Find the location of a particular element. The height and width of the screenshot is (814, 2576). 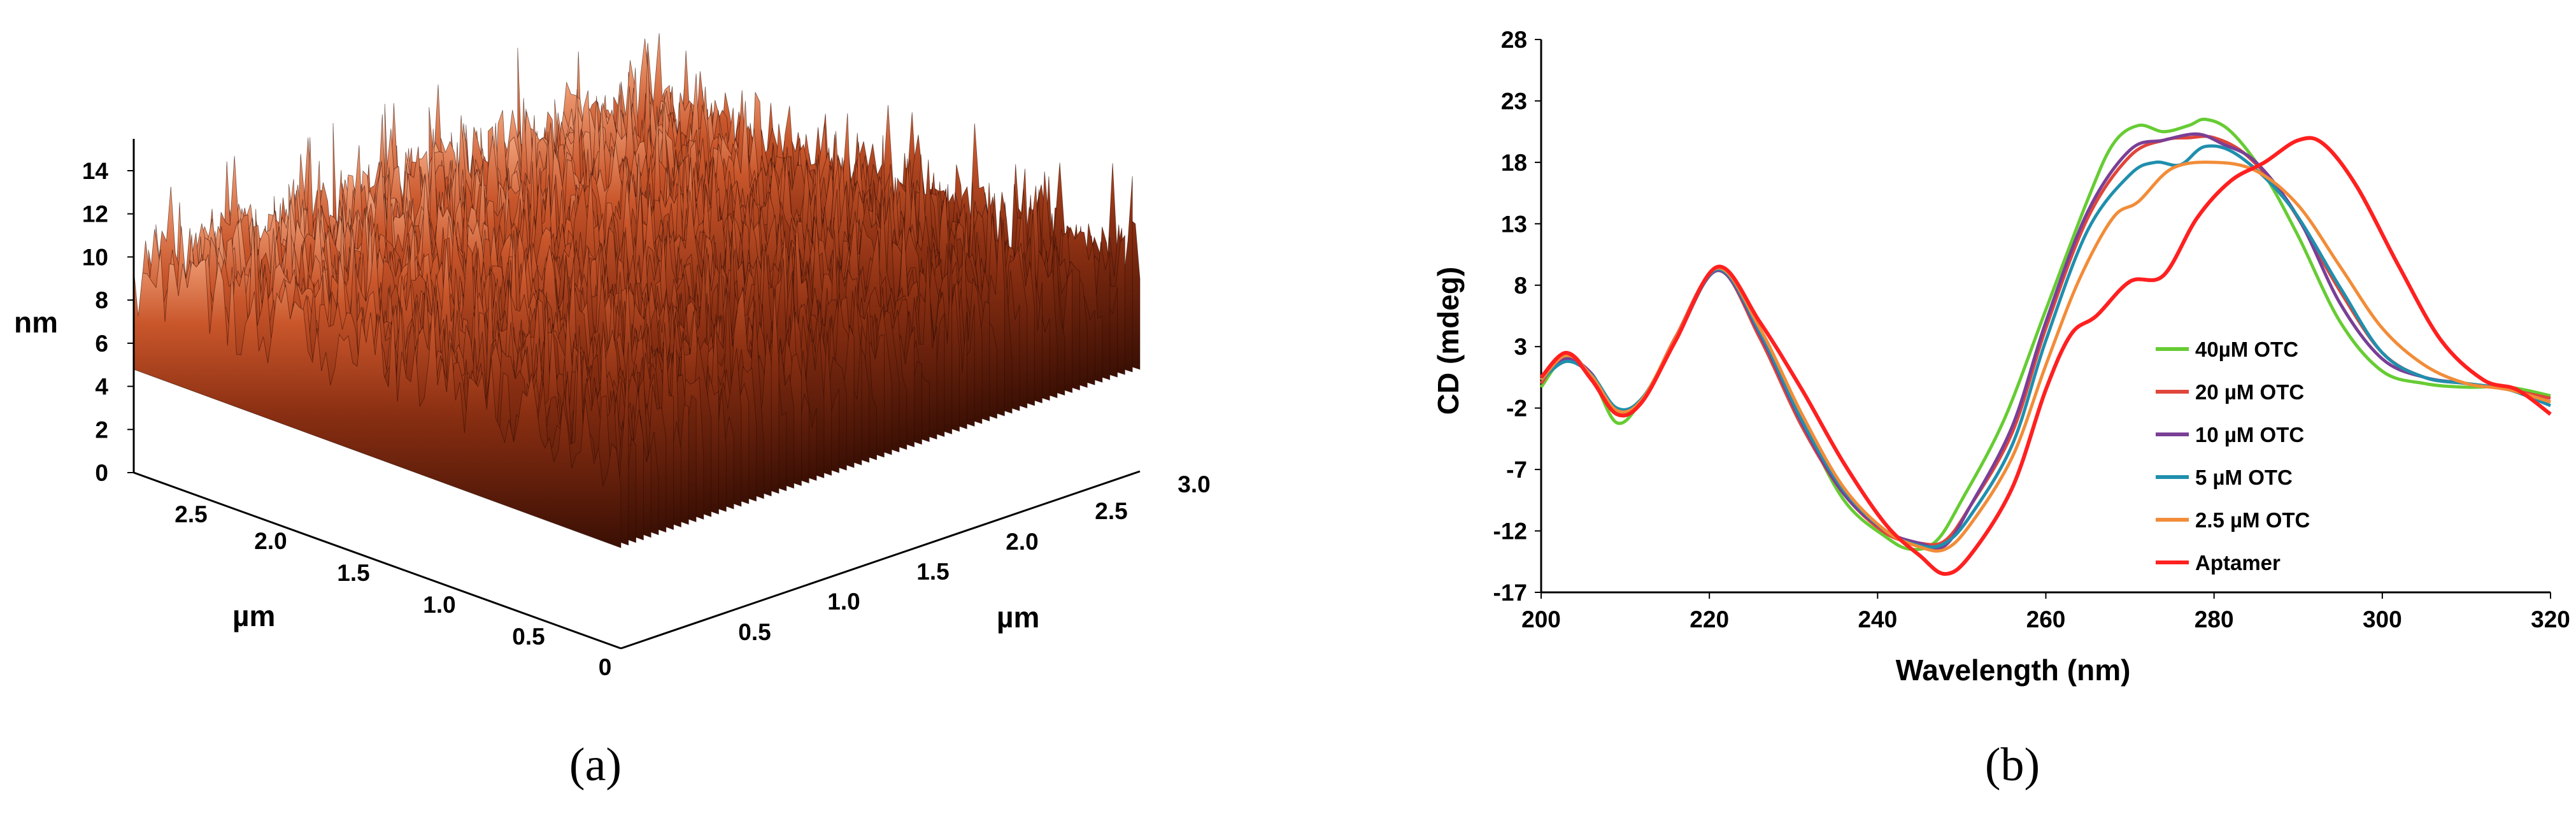

y-tick-label: 23 is located at coordinates (1514, 101).